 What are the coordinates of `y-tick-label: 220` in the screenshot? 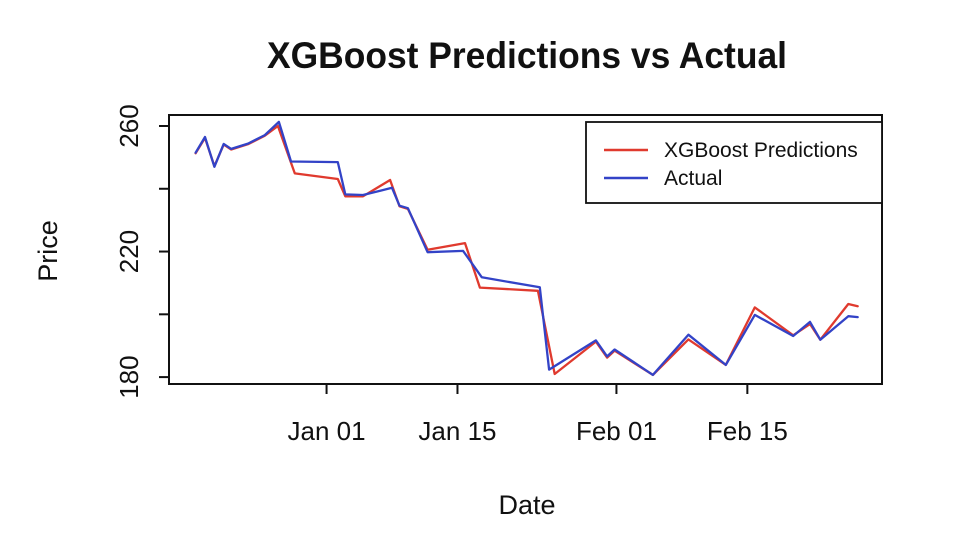 It's located at (129, 251).